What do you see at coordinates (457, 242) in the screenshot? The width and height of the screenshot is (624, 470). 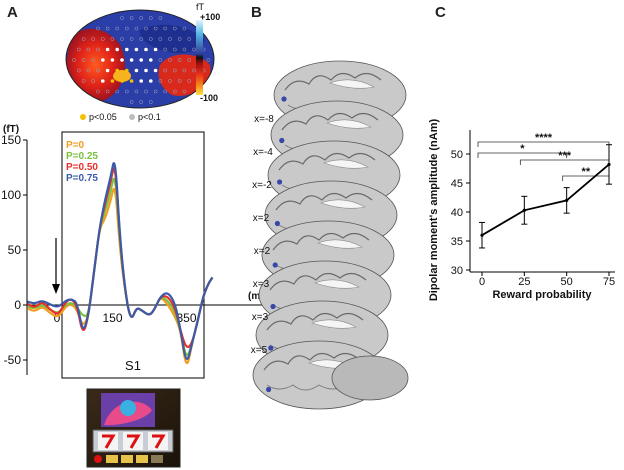 I see `chart-y-tick-label: 35` at bounding box center [457, 242].